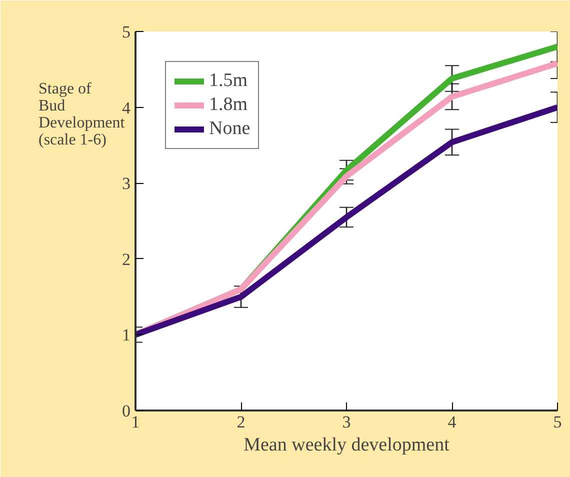  What do you see at coordinates (126, 184) in the screenshot?
I see `y-tick-label: 3` at bounding box center [126, 184].